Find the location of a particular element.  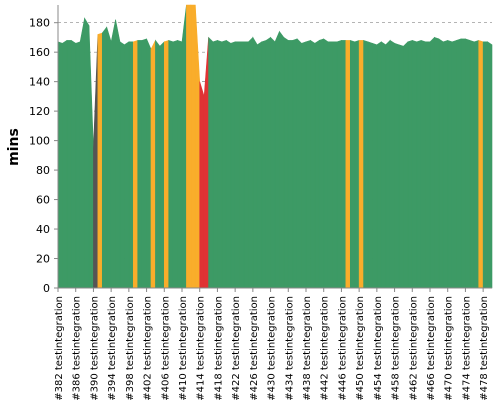

x-tick-label: #466 testintegration is located at coordinates (431, 348).